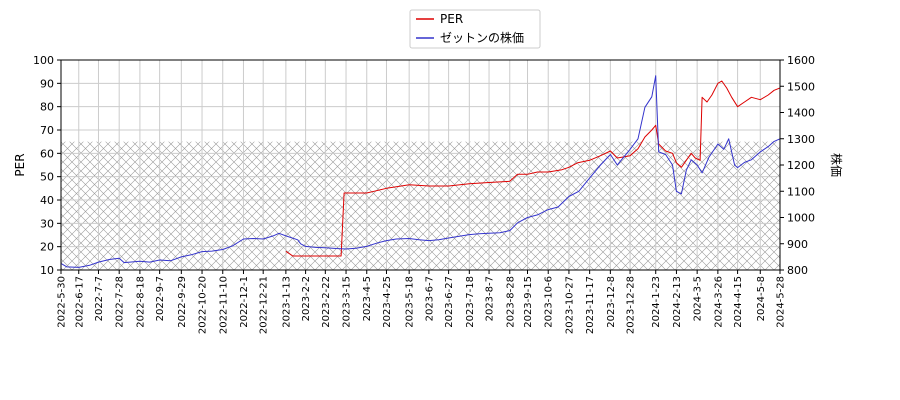 The height and width of the screenshot is (400, 900). I want to click on y-left-axis: 10 20 30 40 50 60 70 80 90 100, so click(47, 165).